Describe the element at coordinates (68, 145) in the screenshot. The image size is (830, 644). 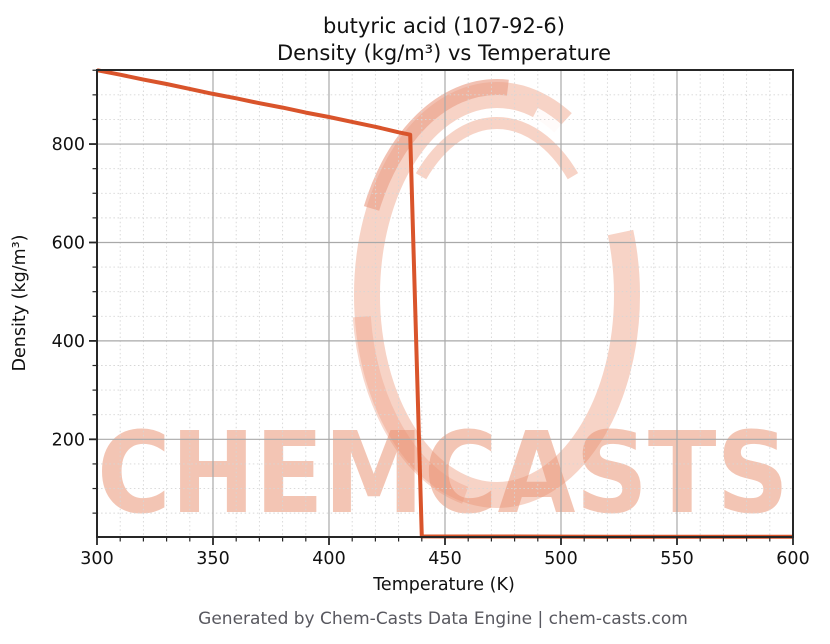
I see `y-tick-label: 800` at that location.